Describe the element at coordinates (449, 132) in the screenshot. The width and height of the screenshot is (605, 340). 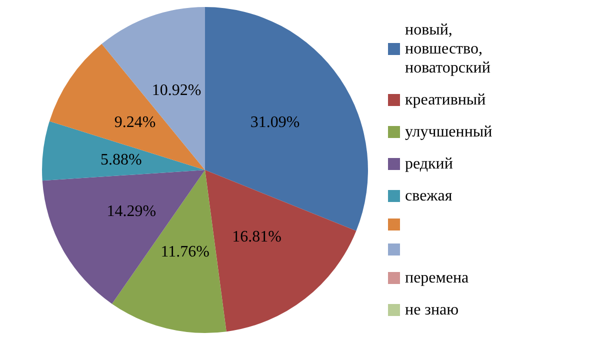
I see `legend-label: улучшенный` at that location.